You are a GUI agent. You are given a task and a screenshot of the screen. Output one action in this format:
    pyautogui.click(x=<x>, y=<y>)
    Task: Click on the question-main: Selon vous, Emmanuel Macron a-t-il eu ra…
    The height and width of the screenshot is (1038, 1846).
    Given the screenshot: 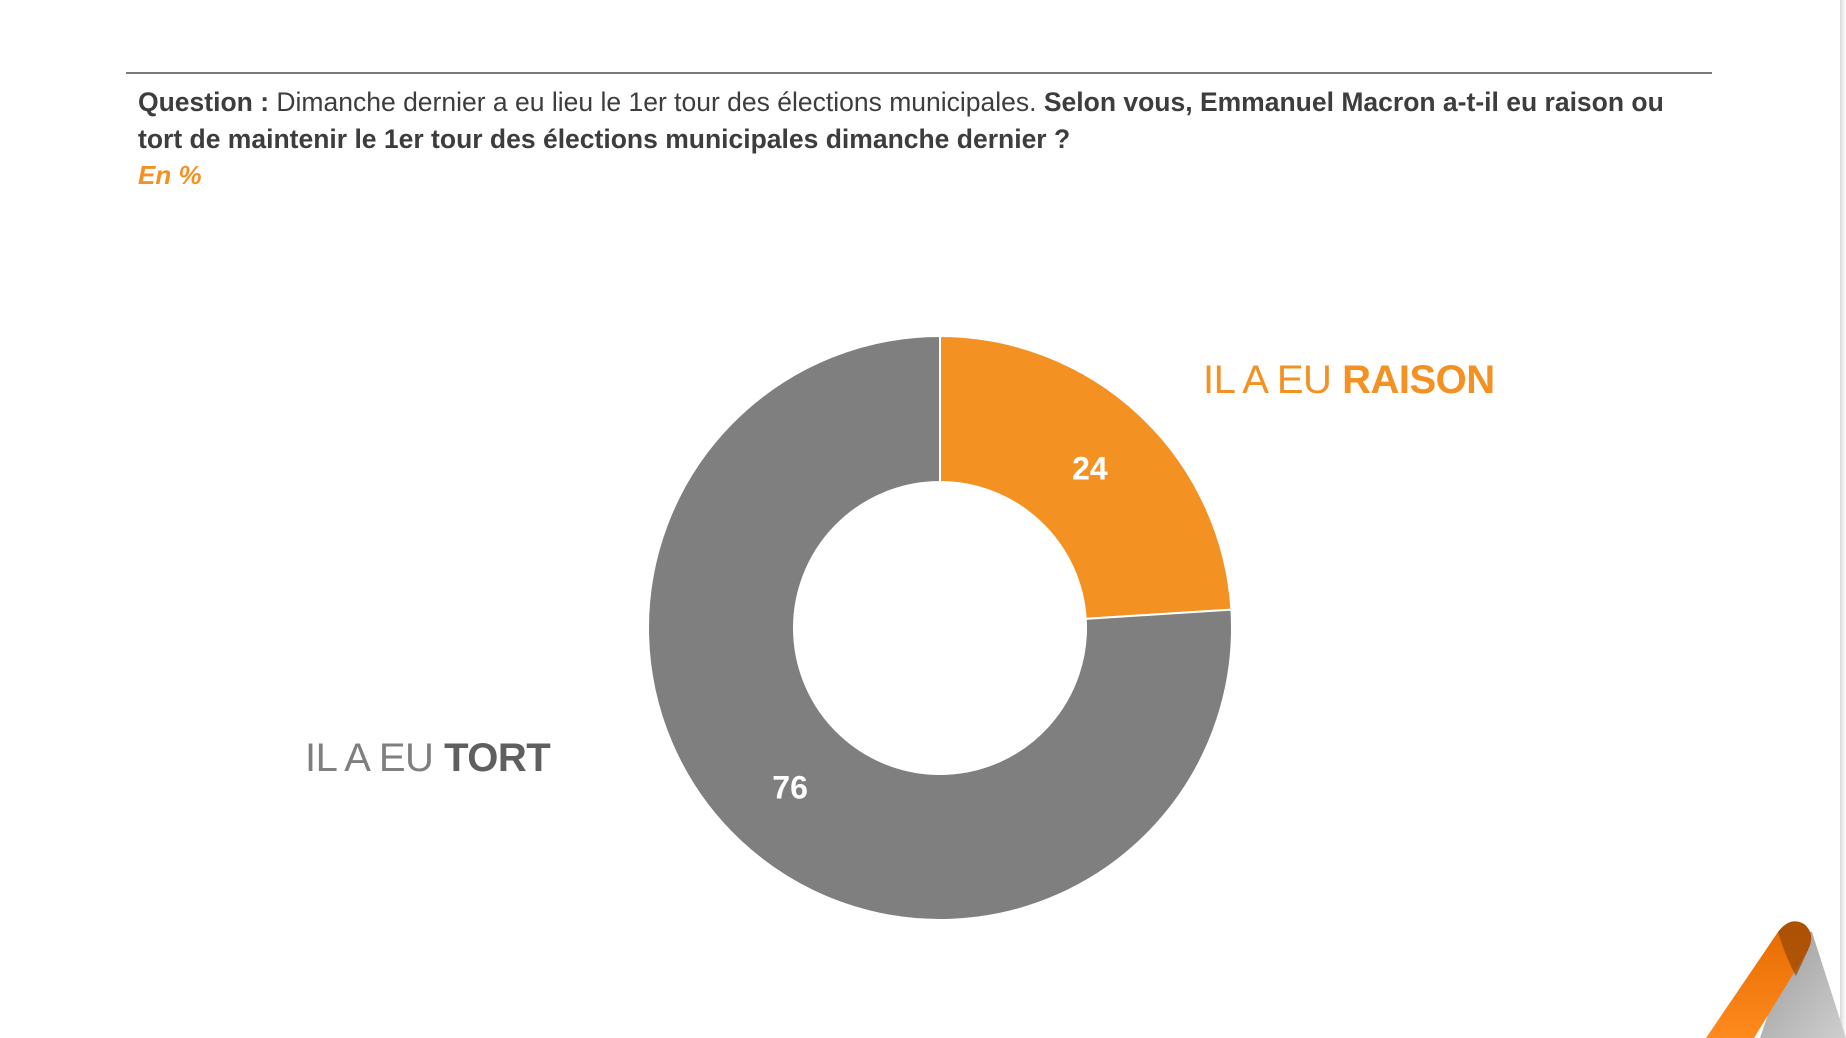 What is the action you would take?
    pyautogui.click(x=901, y=120)
    